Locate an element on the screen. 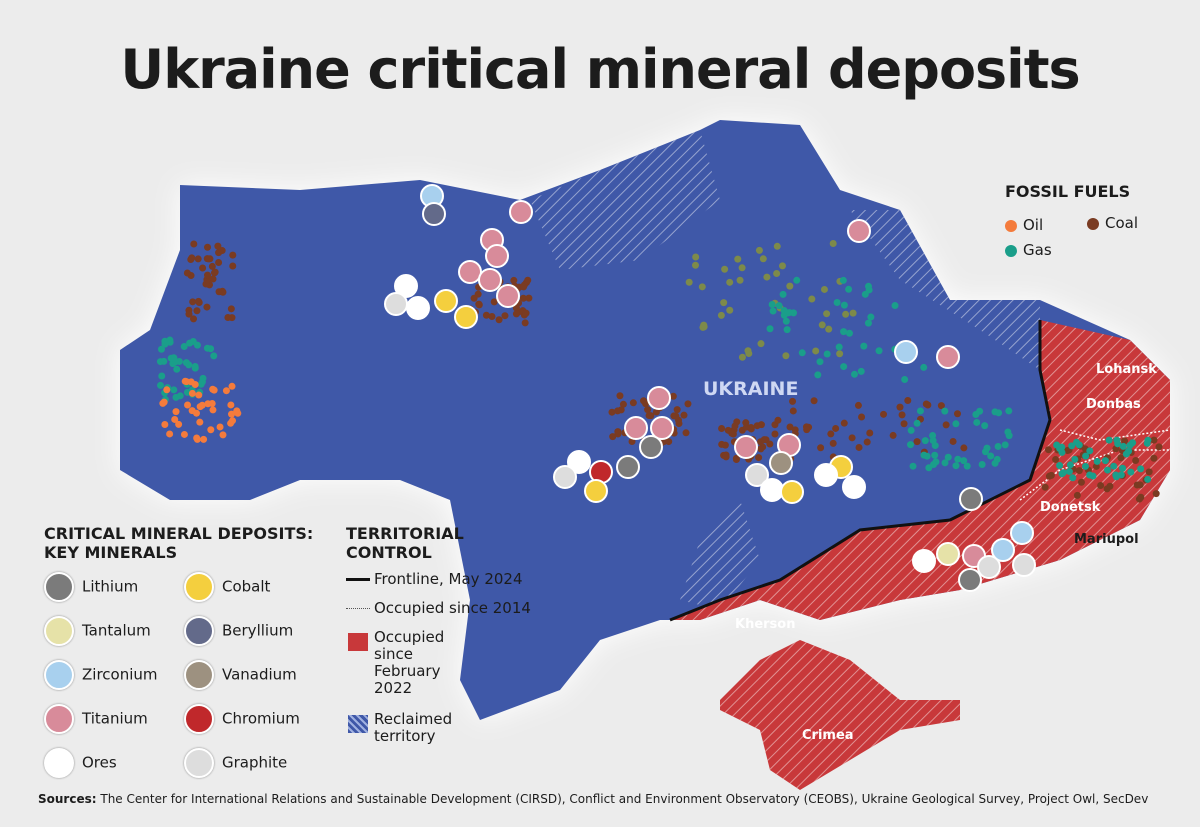 The image size is (1200, 827). legend-label: Vanadium is located at coordinates (259, 674).